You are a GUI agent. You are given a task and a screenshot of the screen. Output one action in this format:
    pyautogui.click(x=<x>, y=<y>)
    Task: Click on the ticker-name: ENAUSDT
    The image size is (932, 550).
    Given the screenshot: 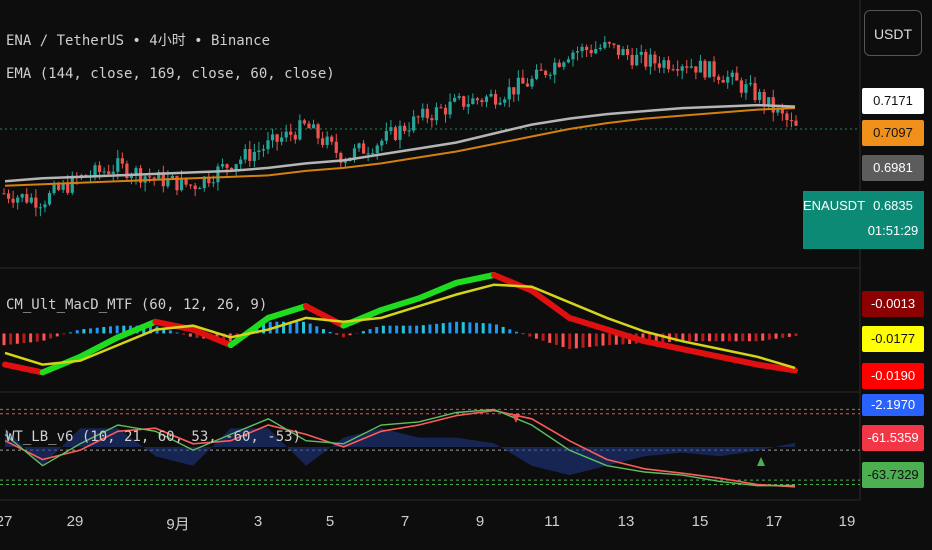 What is the action you would take?
    pyautogui.click(x=834, y=205)
    